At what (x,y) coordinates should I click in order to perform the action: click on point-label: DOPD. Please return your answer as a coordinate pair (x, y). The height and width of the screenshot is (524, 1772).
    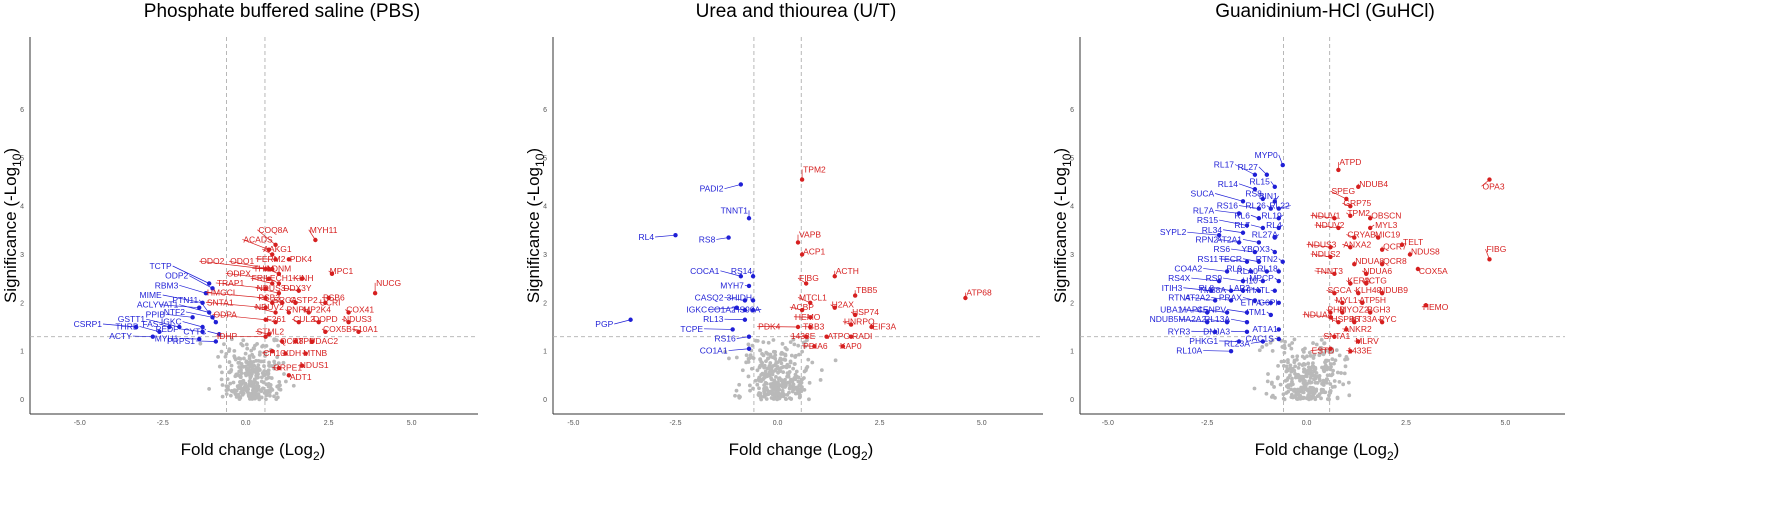
    Looking at the image, I should click on (325, 319).